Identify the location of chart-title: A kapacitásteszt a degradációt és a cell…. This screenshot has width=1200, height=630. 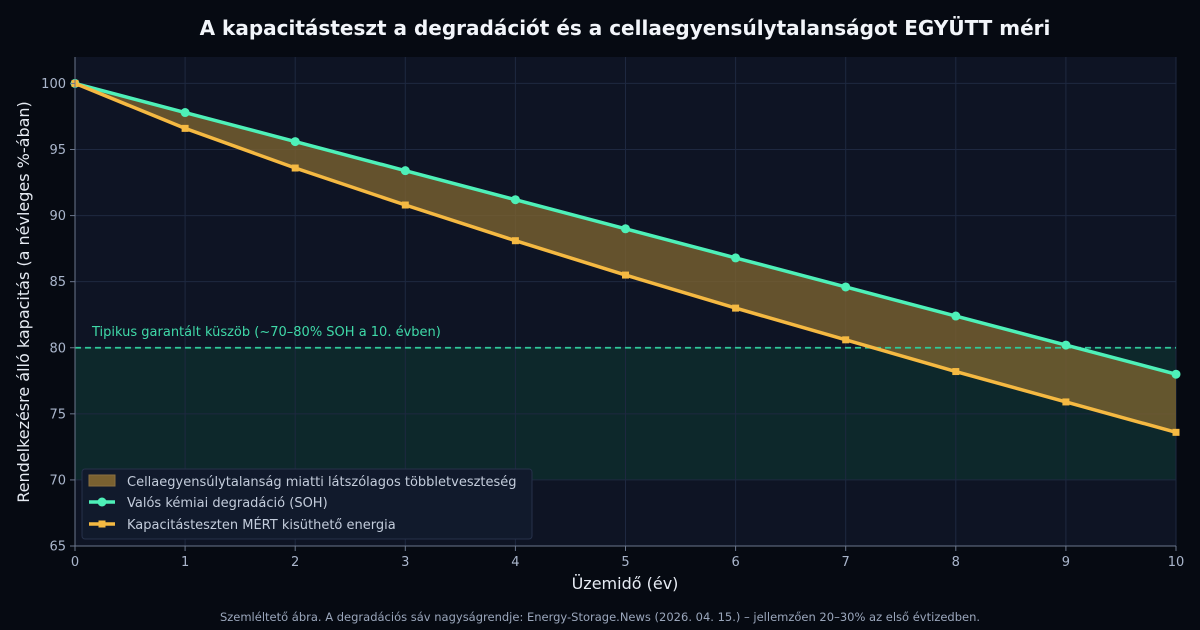
(625, 28).